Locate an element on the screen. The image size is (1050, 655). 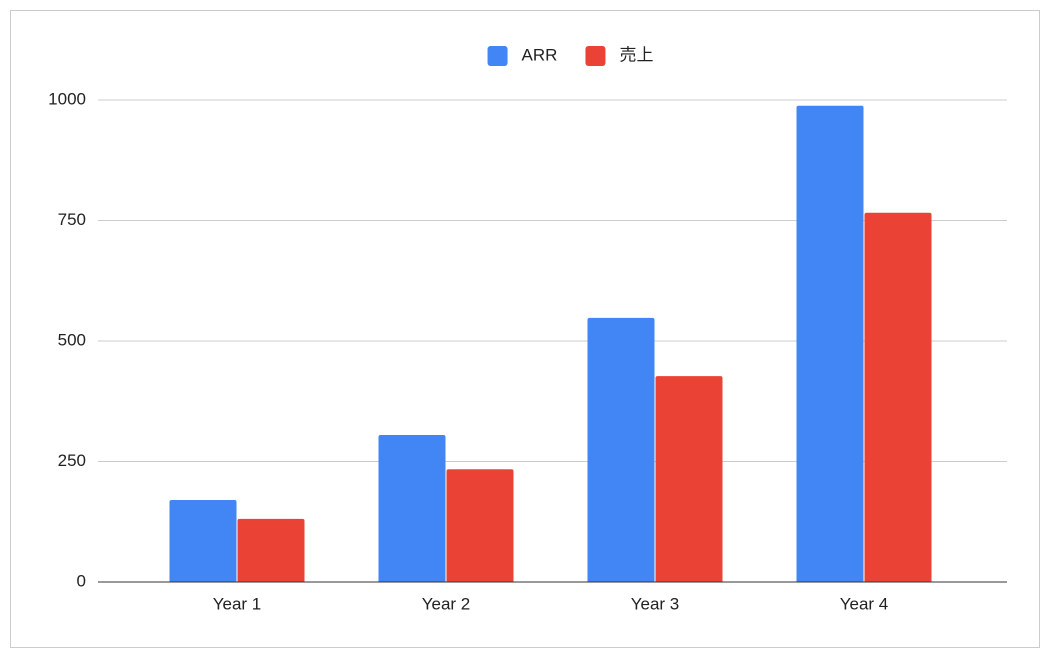
y-tick-label: 0 is located at coordinates (81, 580).